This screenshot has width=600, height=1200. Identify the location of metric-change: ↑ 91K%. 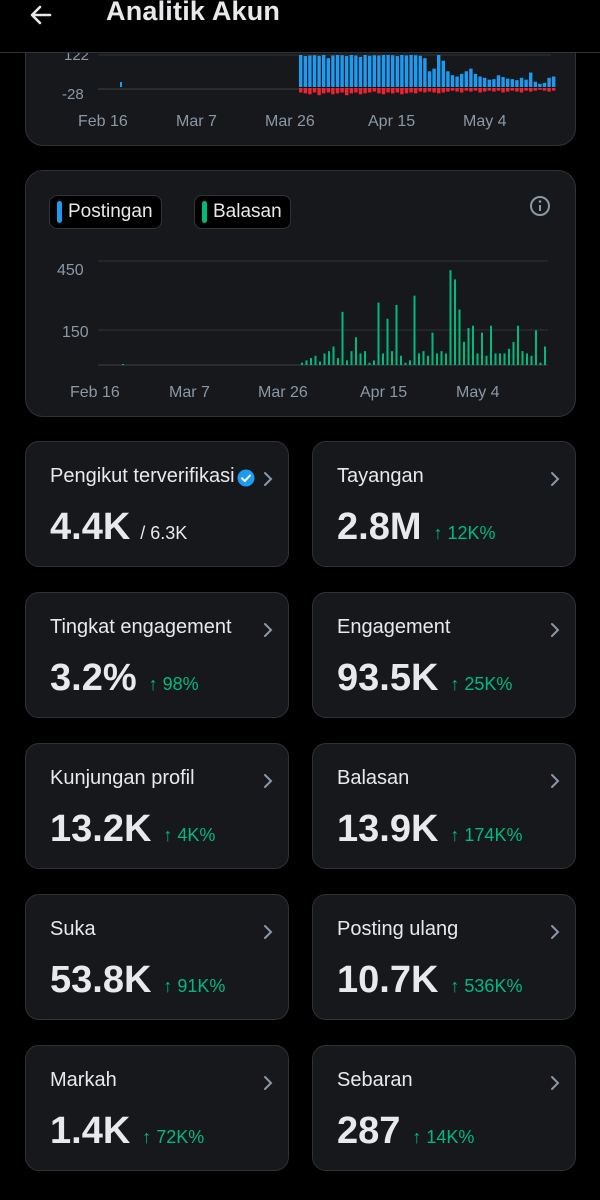
(194, 986).